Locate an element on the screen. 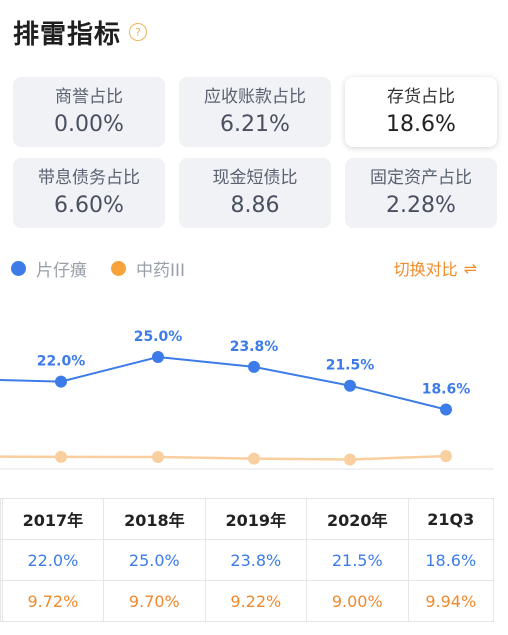 This screenshot has height=635, width=508. table-header-cell: 2018年 is located at coordinates (154, 519).